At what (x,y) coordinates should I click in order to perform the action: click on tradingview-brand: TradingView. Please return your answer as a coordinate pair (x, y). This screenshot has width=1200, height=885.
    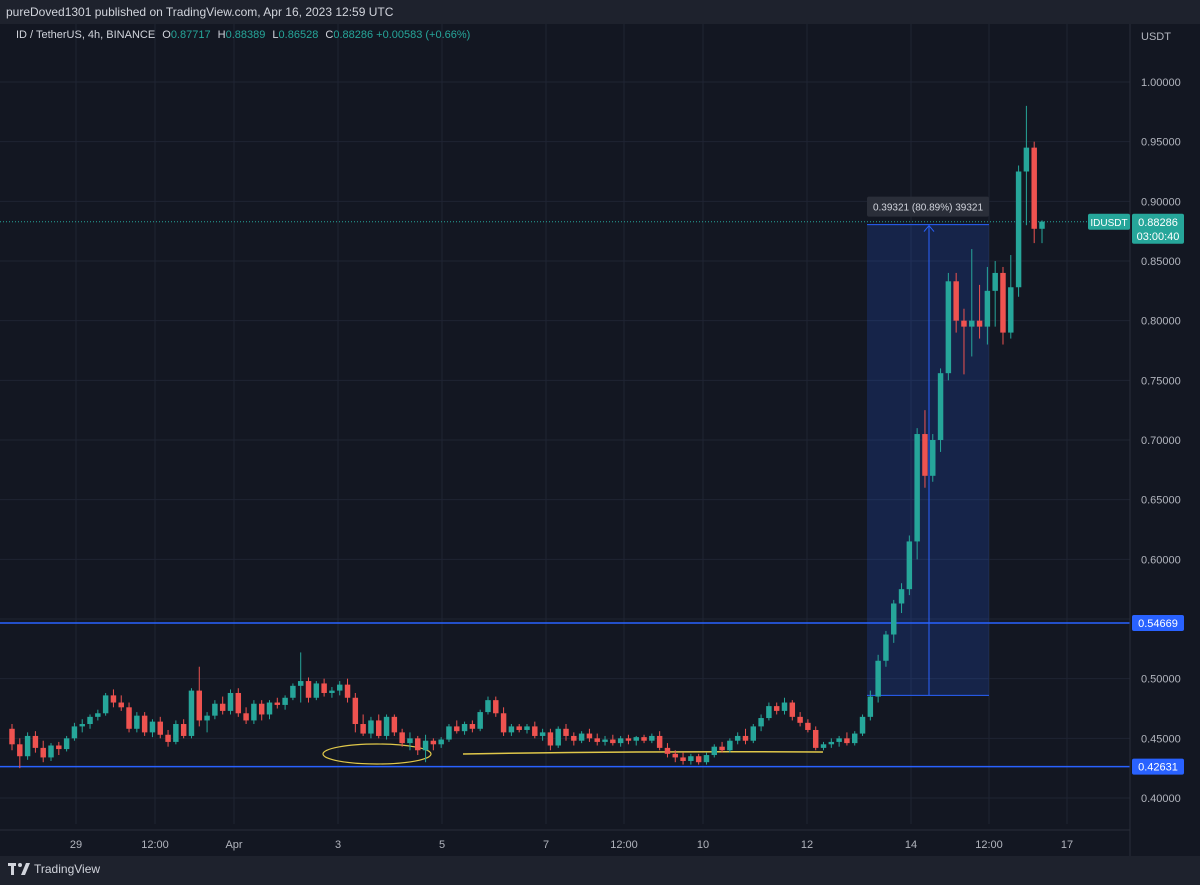
    Looking at the image, I should click on (54, 869).